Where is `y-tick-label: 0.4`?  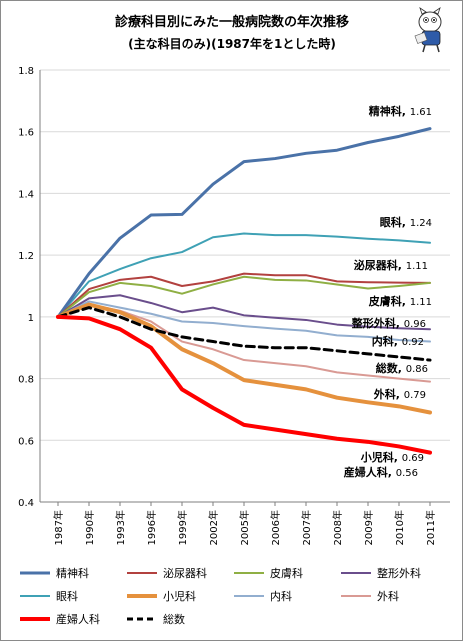
y-tick-label: 0.4 is located at coordinates (26, 503).